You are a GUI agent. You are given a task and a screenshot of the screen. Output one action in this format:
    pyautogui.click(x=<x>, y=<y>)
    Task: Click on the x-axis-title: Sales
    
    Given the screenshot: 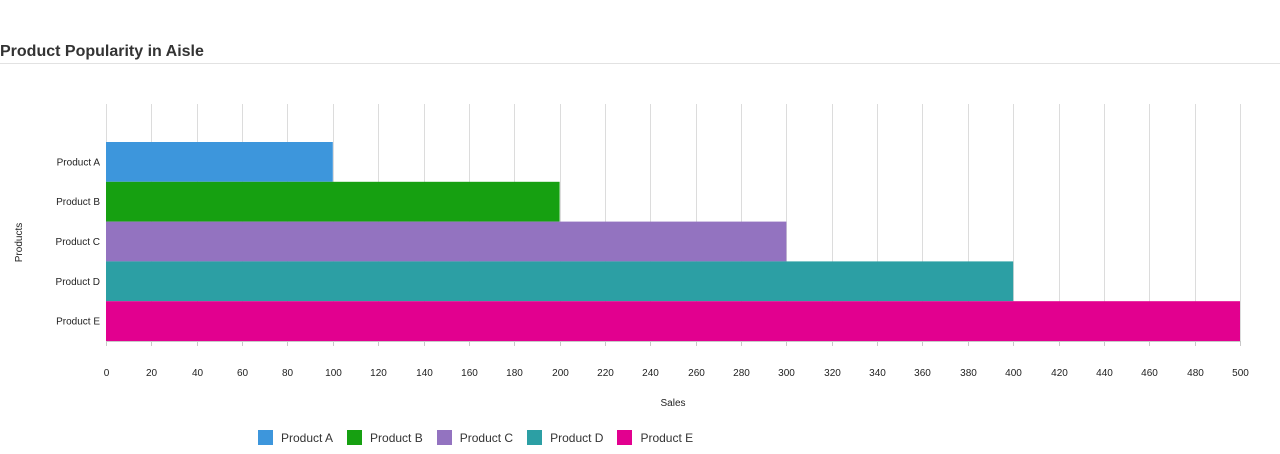 What is the action you would take?
    pyautogui.click(x=672, y=403)
    